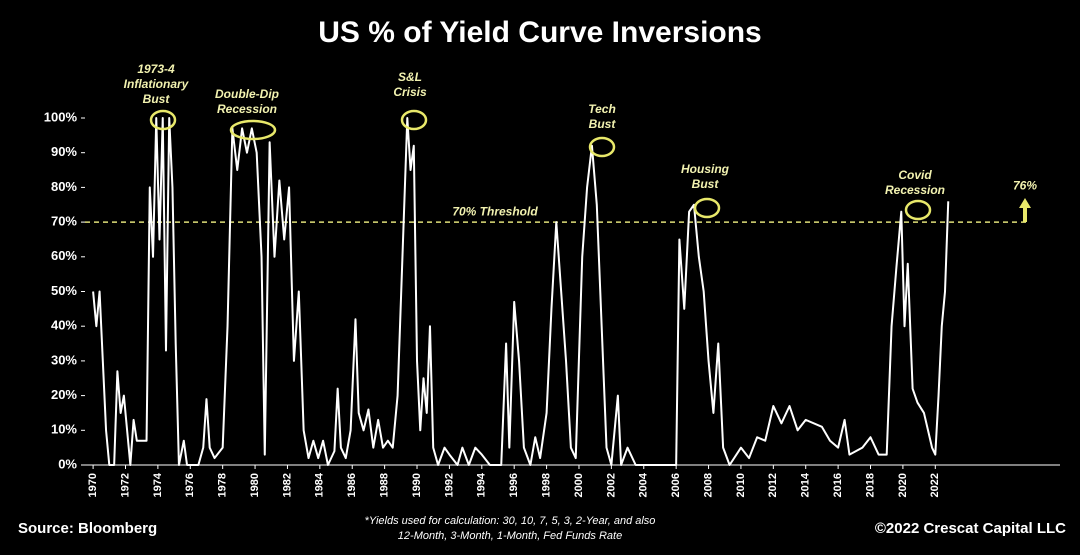 The height and width of the screenshot is (555, 1080). I want to click on x-tick-label: 1982, so click(287, 485).